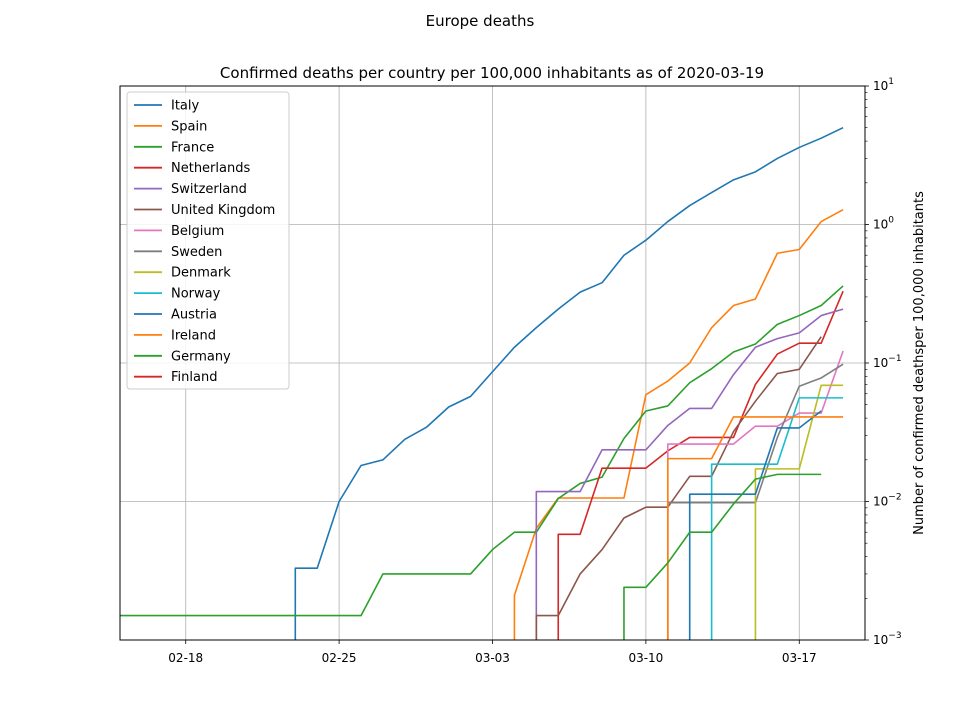 The width and height of the screenshot is (960, 719). I want to click on x-tick-label: 03-03, so click(492, 658).